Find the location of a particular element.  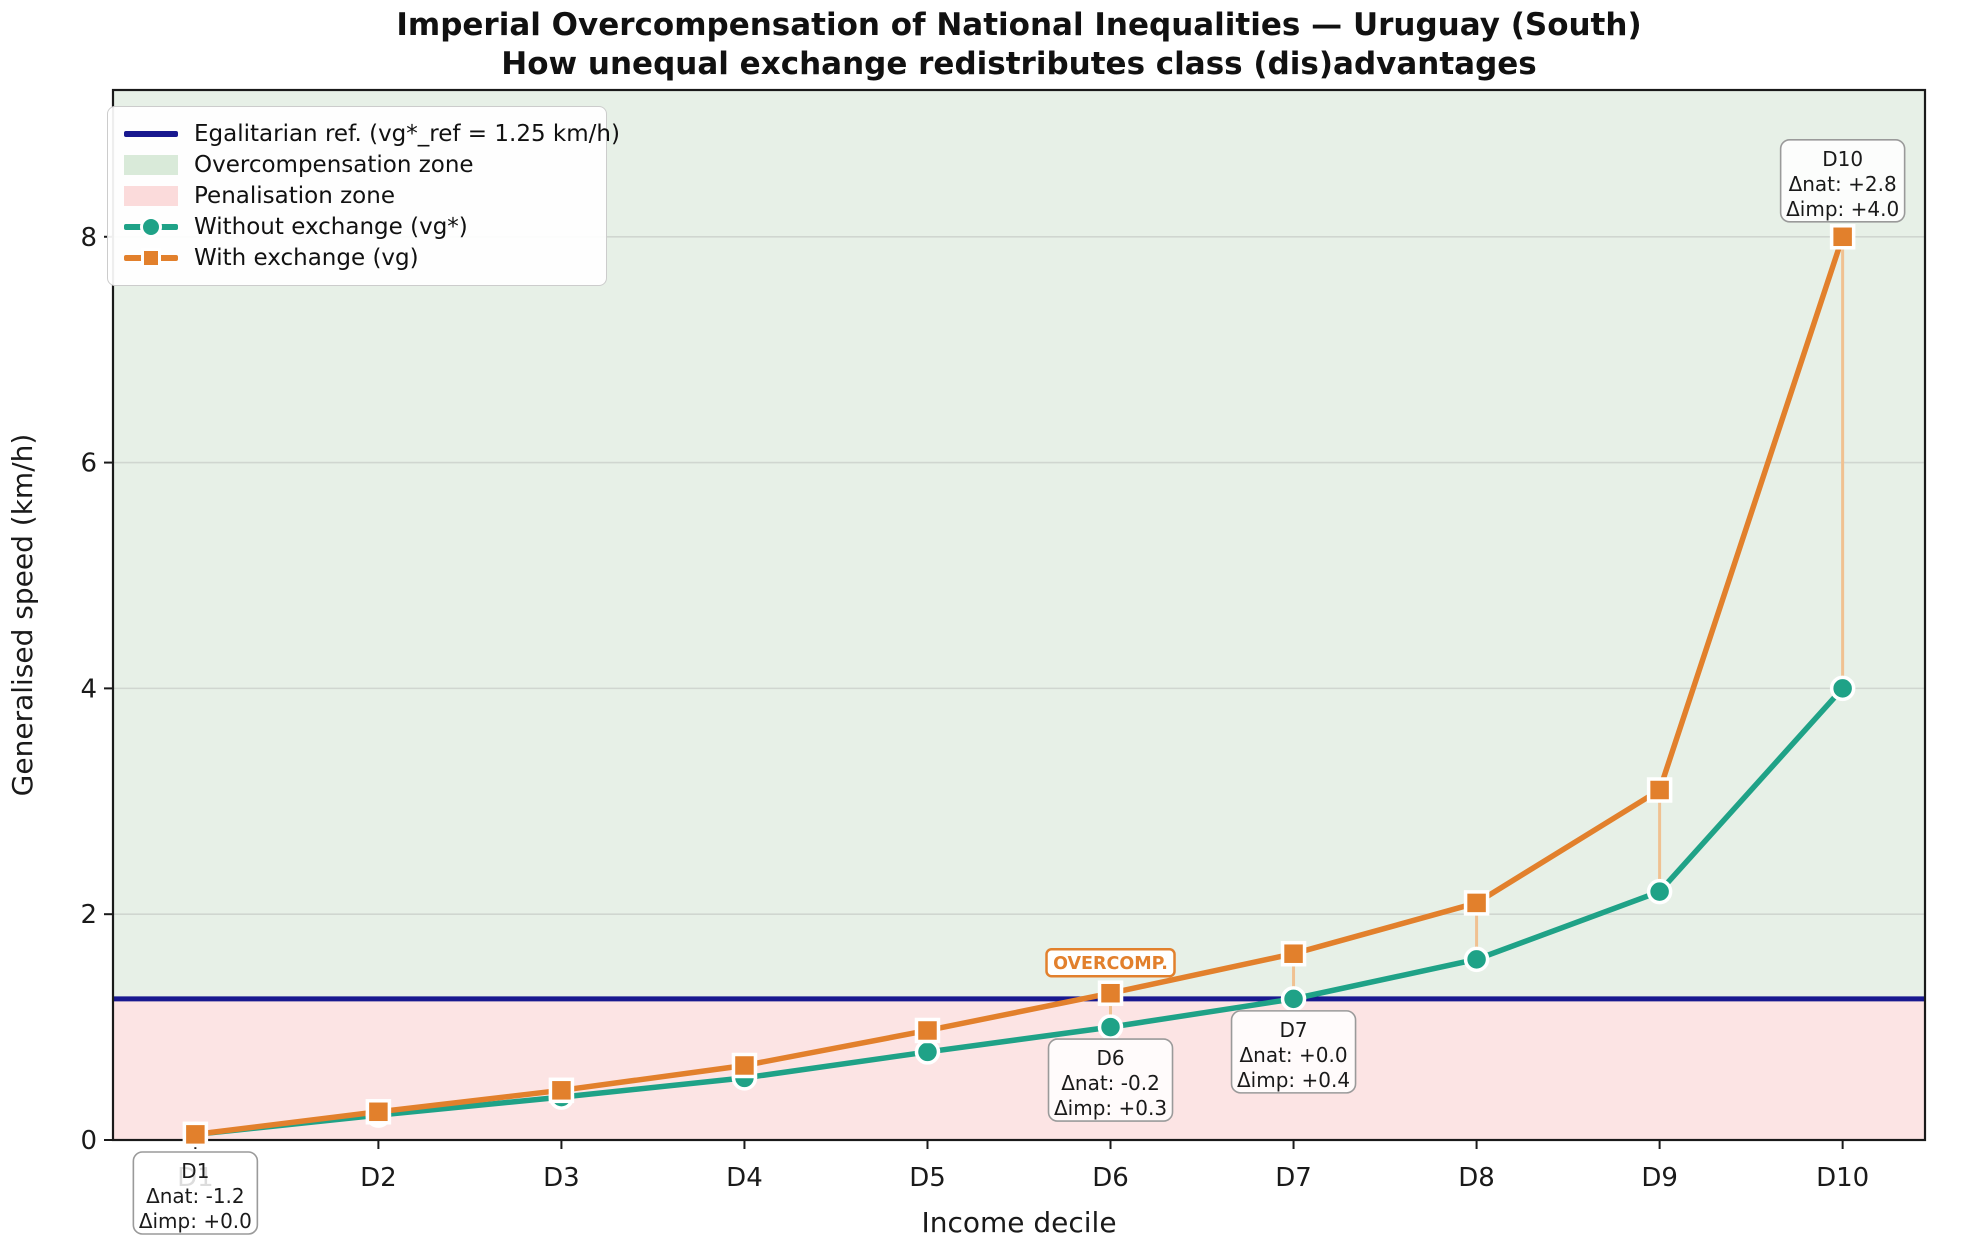

overcomp-badge: OVERCOMP. is located at coordinates (1110, 962).